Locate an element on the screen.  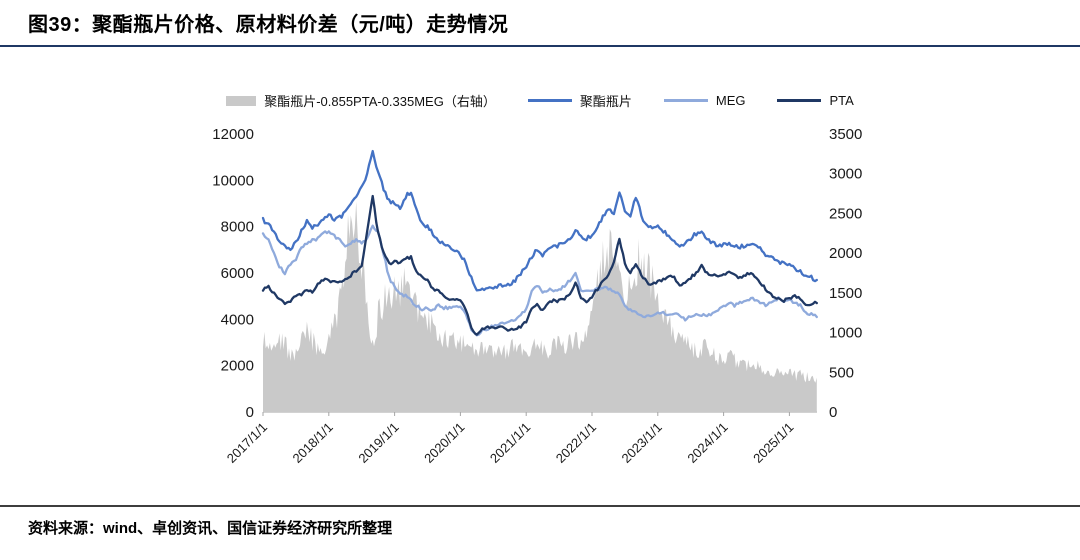
right-tick-label: 0 is located at coordinates (833, 412).